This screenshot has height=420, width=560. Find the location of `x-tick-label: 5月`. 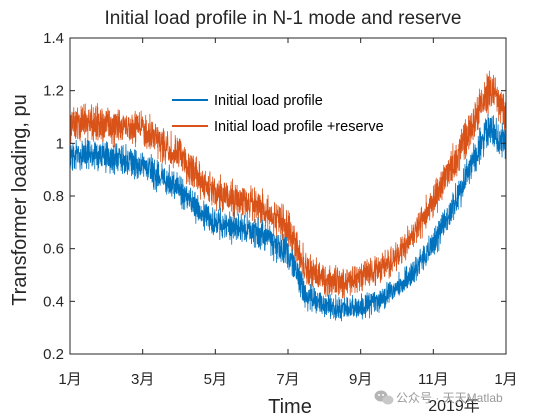

x-tick-label: 5月 is located at coordinates (215, 379).